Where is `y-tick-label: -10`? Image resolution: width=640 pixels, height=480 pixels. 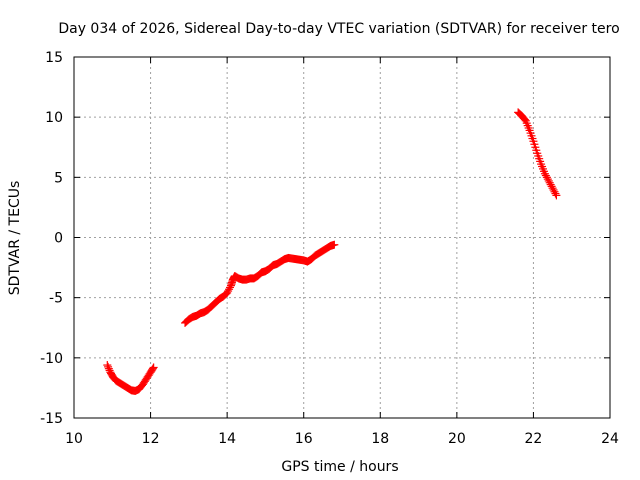
y-tick-label: -10 is located at coordinates (51, 359).